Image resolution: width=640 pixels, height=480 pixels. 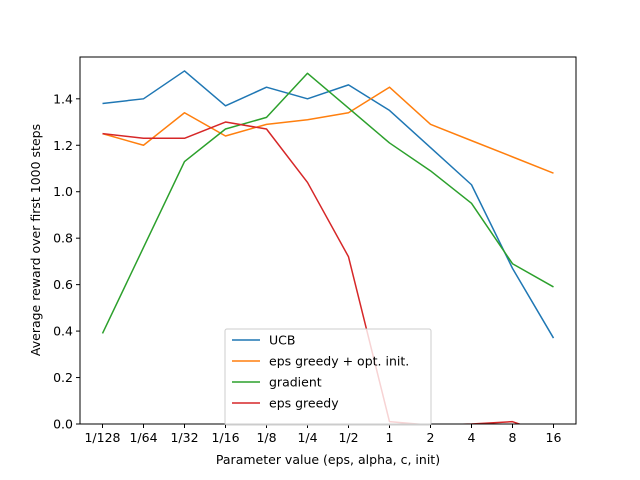 I want to click on x-tick-label: 1/128, so click(x=102, y=437).